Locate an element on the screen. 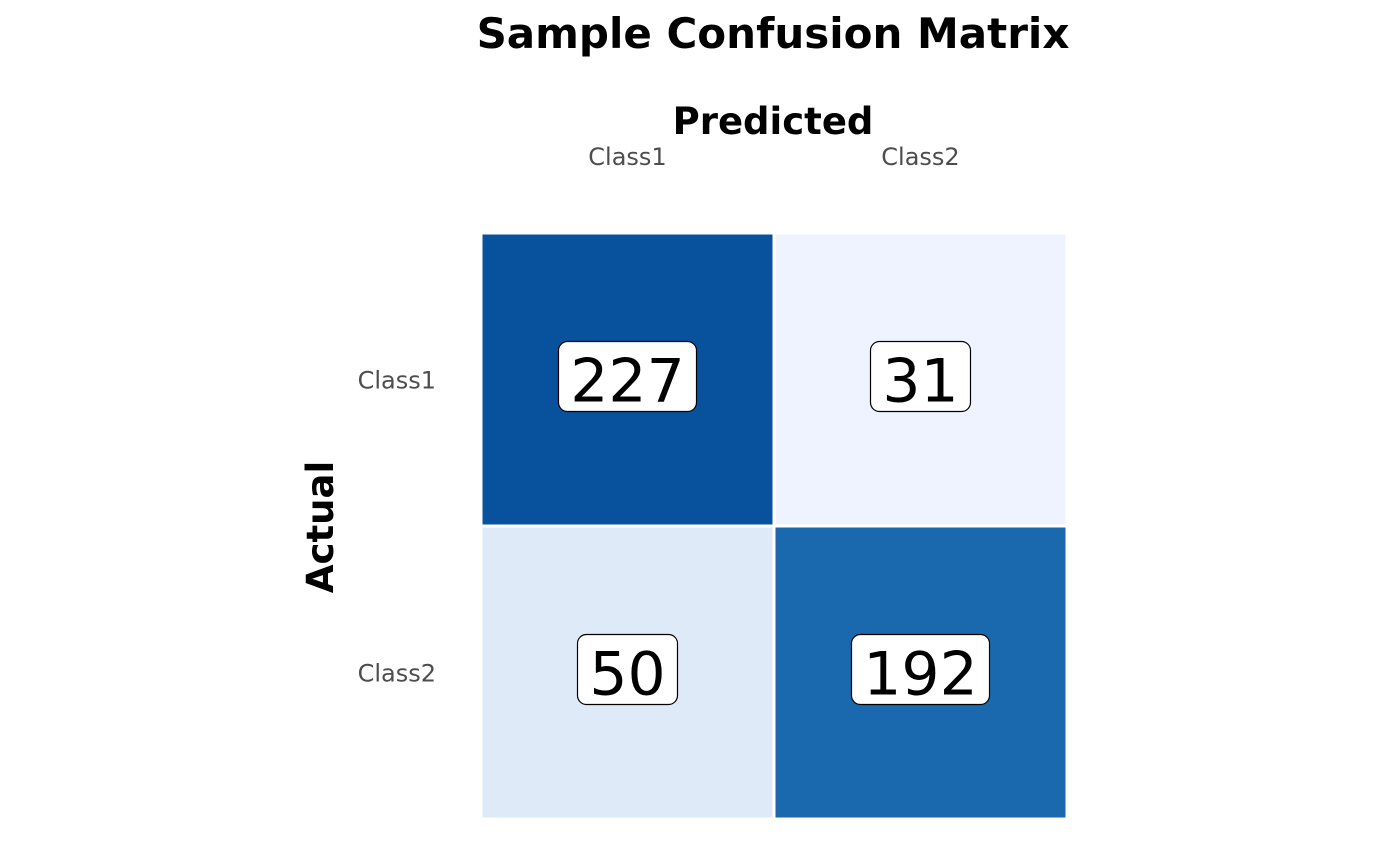 The image size is (1400, 866). y-axis-title: Actual is located at coordinates (320, 527).